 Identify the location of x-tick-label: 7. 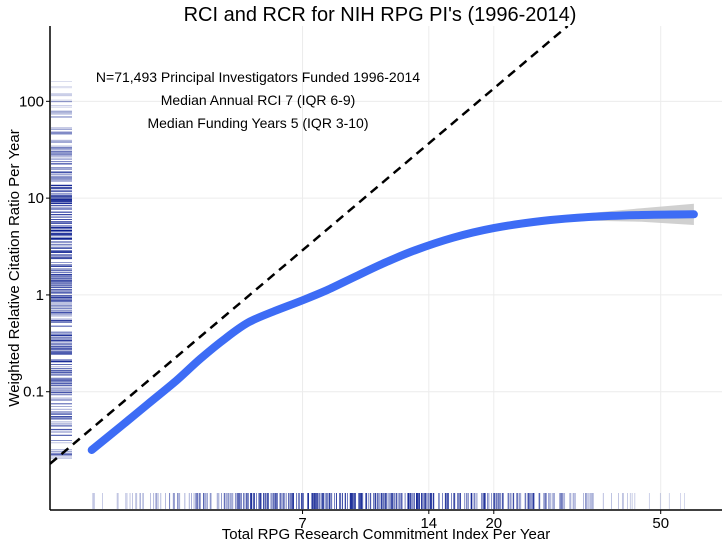
(302, 523).